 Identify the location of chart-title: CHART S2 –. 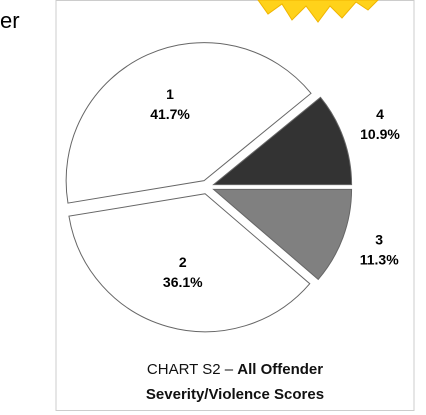
(190, 369).